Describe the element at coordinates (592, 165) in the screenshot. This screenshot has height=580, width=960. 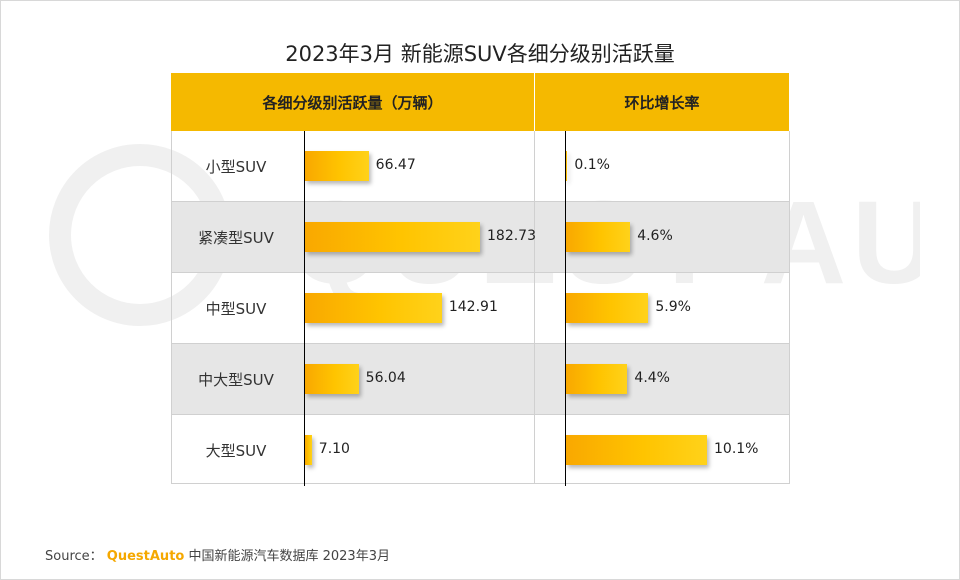
I see `growth-value-label: 0.1%` at that location.